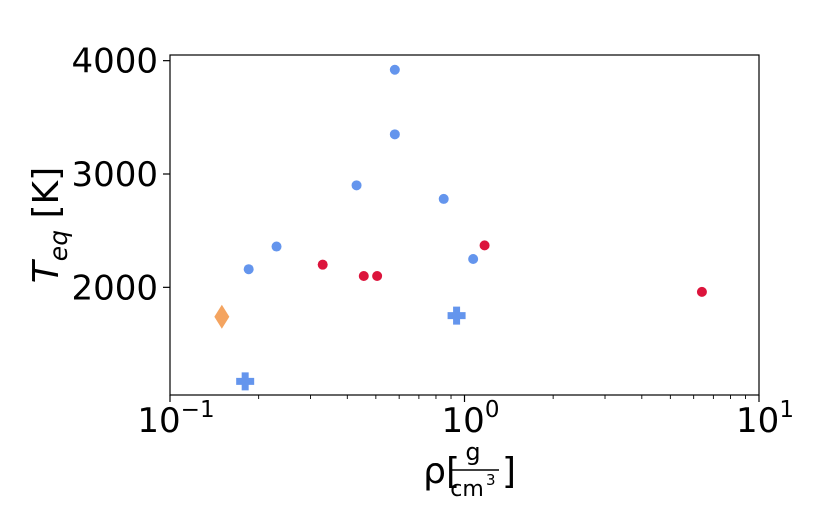 This screenshot has width=827, height=531. What do you see at coordinates (114, 62) in the screenshot?
I see `y-tick-label: 4000` at bounding box center [114, 62].